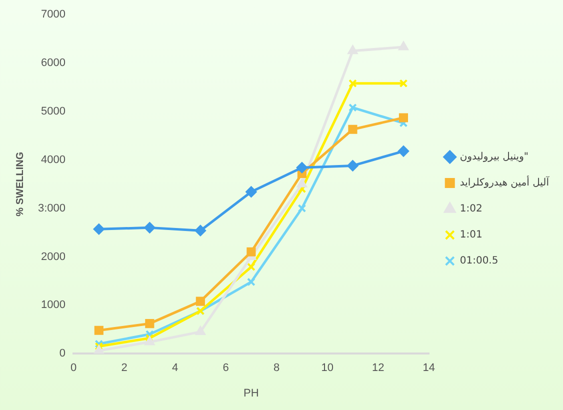 The image size is (563, 410). What do you see at coordinates (53, 111) in the screenshot?
I see `y-tick-label: 5000` at bounding box center [53, 111].